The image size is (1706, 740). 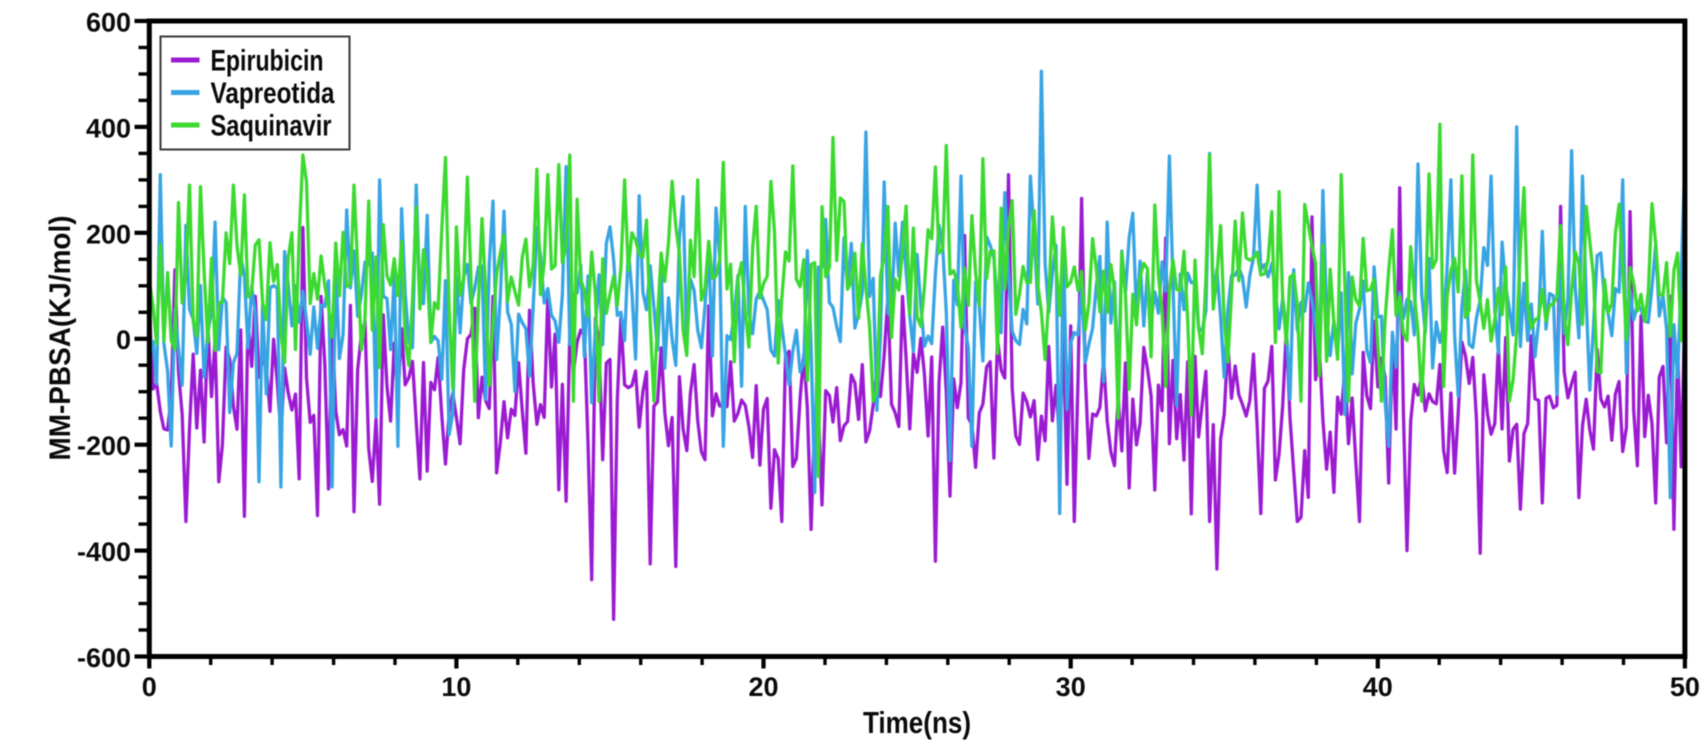 What do you see at coordinates (1685, 687) in the screenshot?
I see `svg-text: 50` at bounding box center [1685, 687].